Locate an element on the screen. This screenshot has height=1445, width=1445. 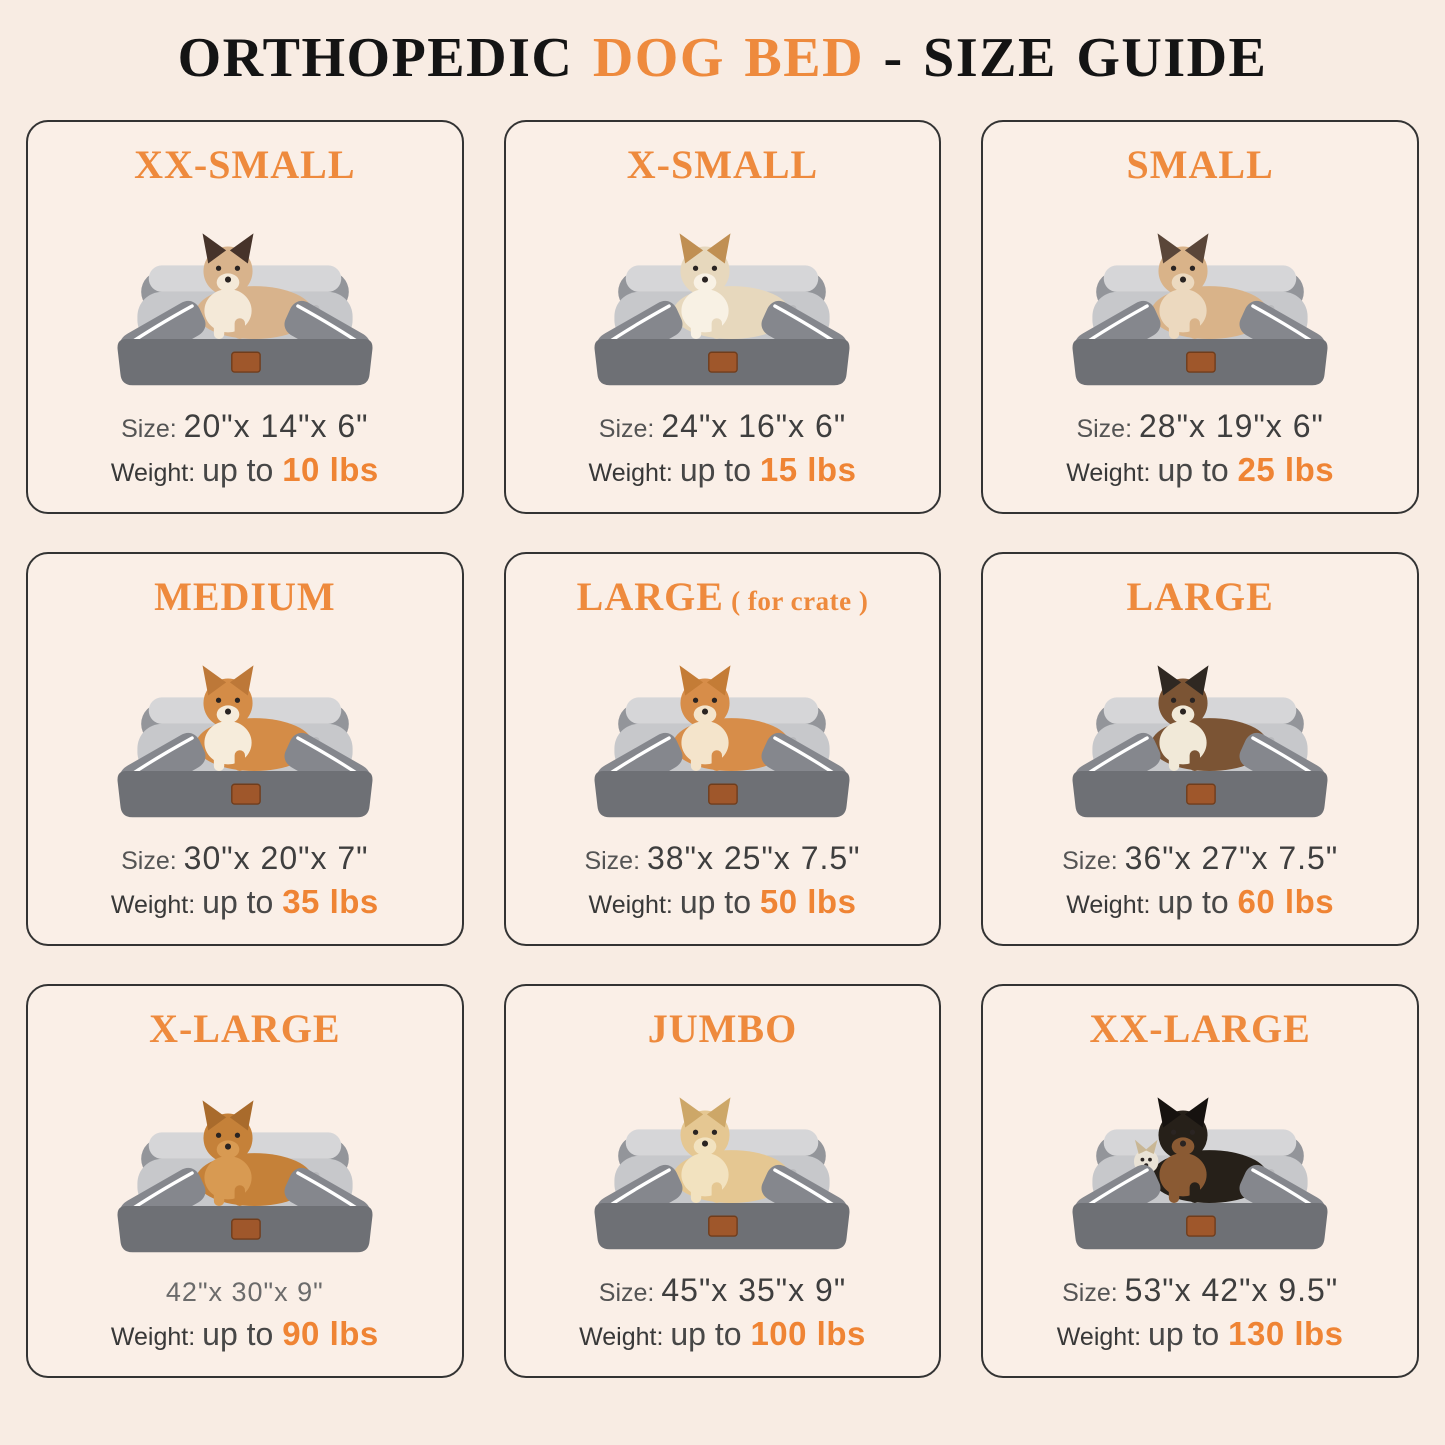
card-size-name: X-LARGE is located at coordinates (245, 1028).